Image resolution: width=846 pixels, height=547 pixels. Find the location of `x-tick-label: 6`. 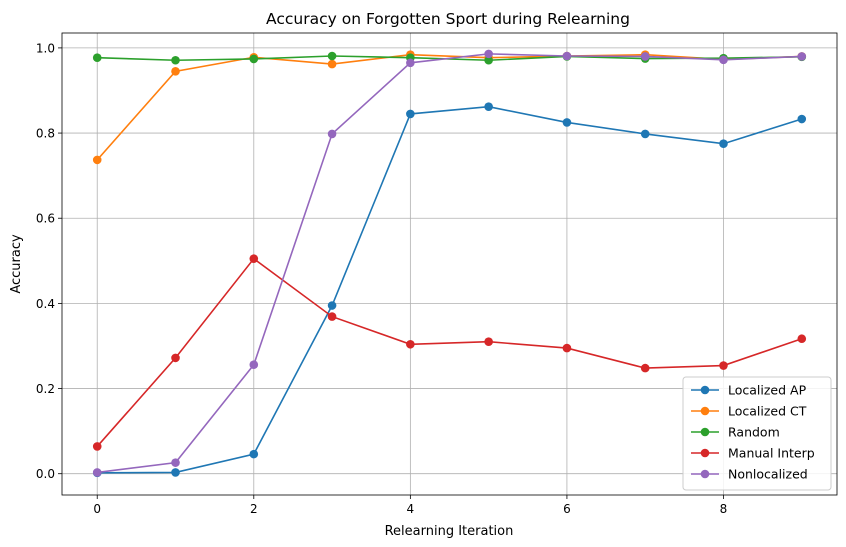

x-tick-label: 6 is located at coordinates (567, 509).